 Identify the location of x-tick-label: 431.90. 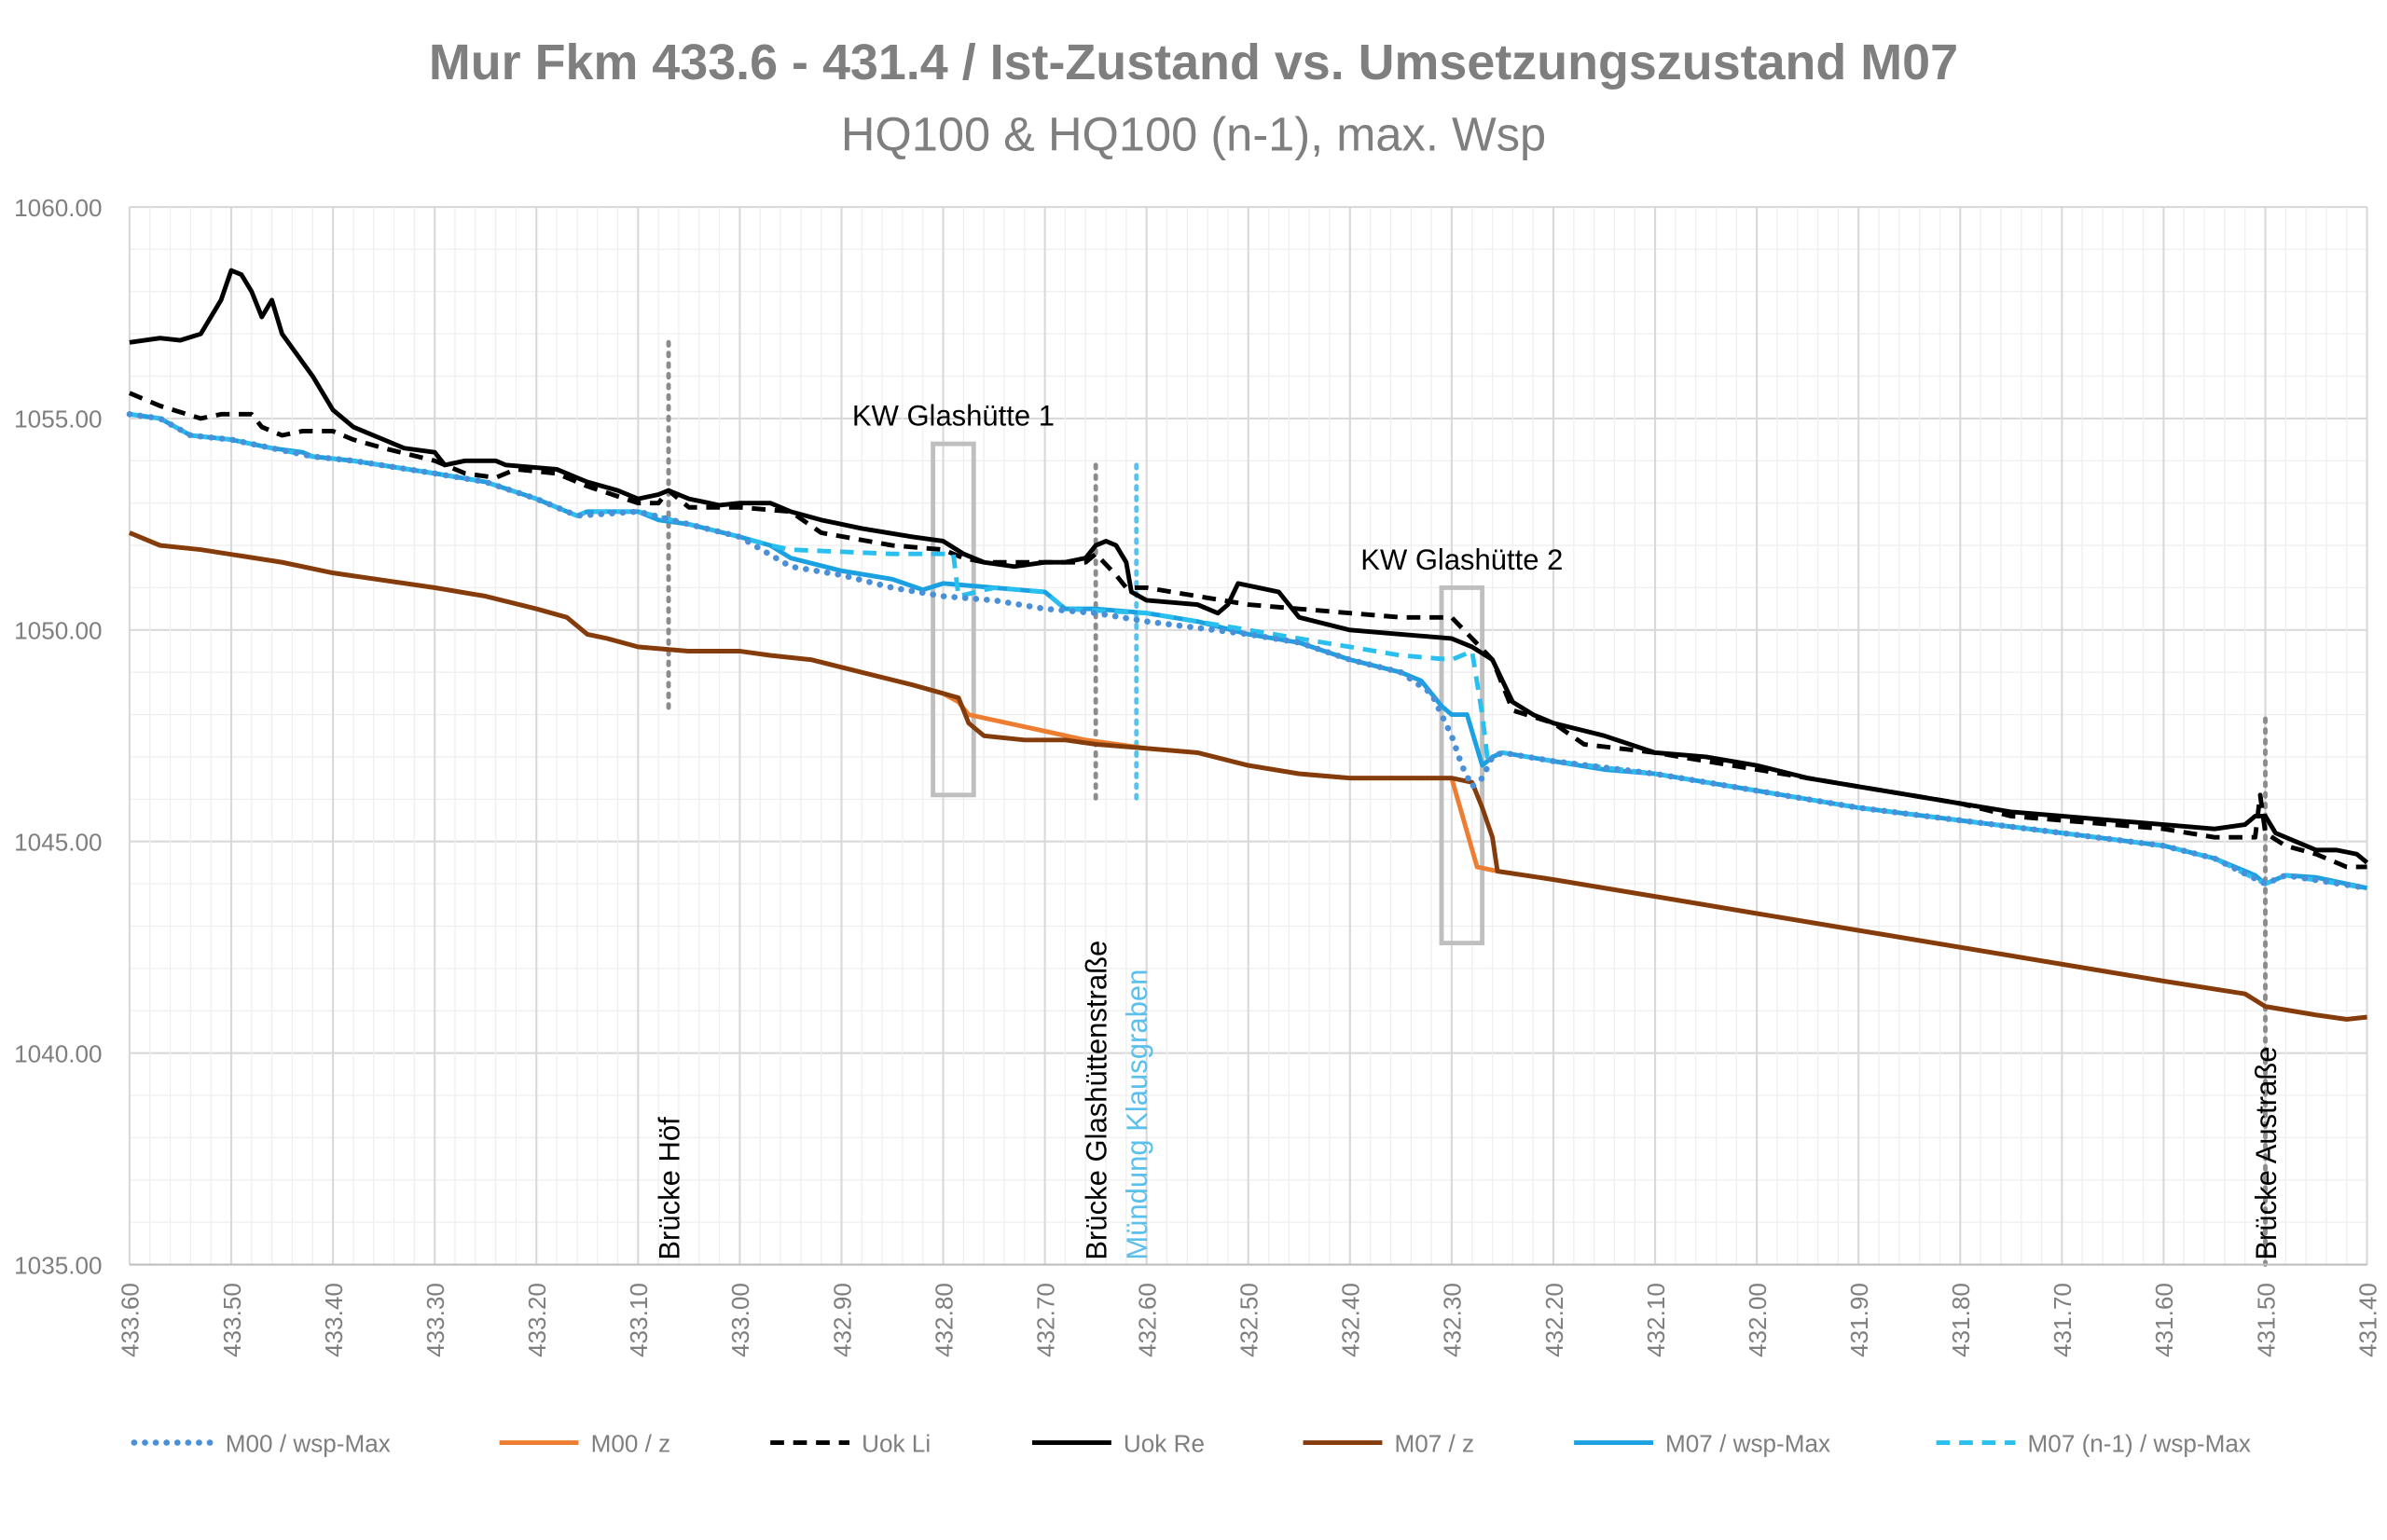
(1859, 1320).